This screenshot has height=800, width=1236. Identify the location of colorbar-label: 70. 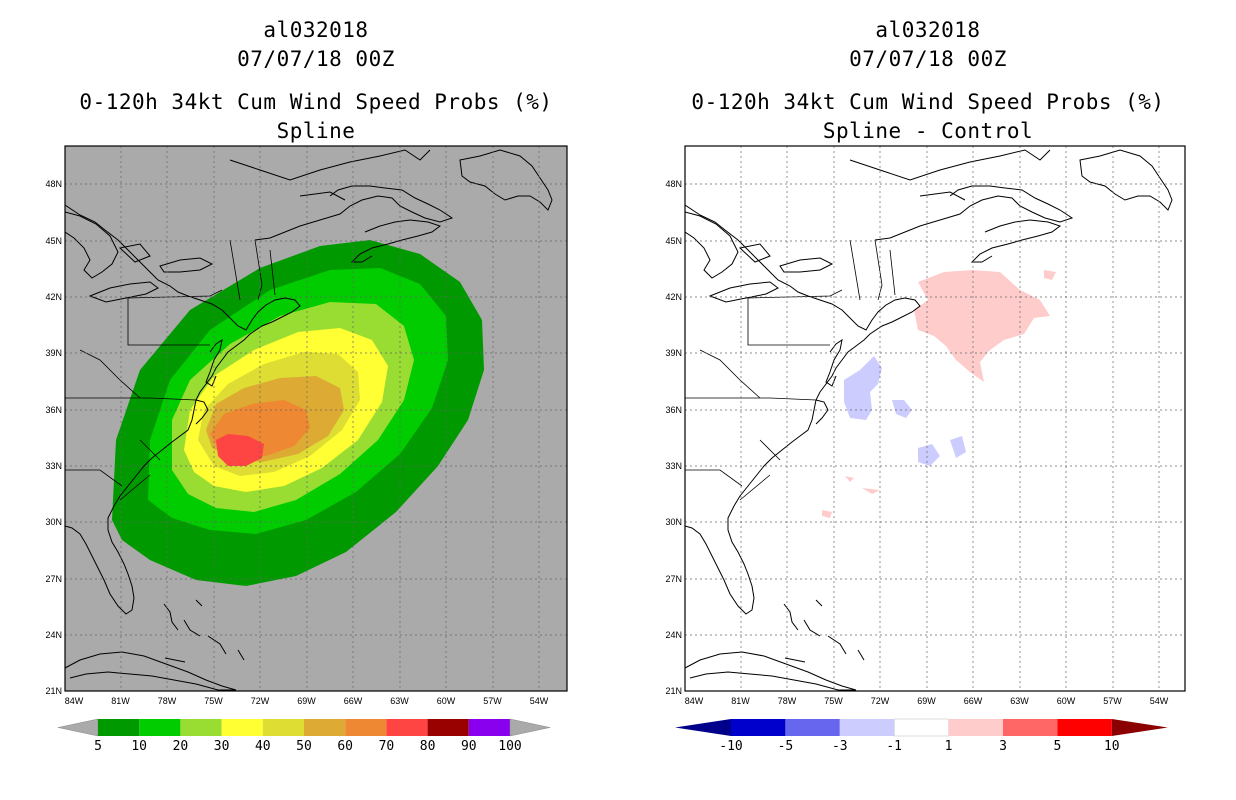
(387, 746).